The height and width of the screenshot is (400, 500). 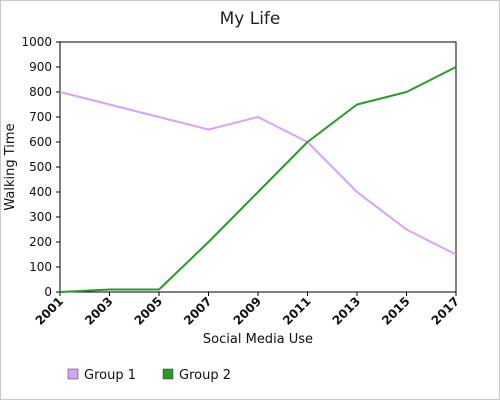 I want to click on x-tick-label: 2015, so click(x=396, y=311).